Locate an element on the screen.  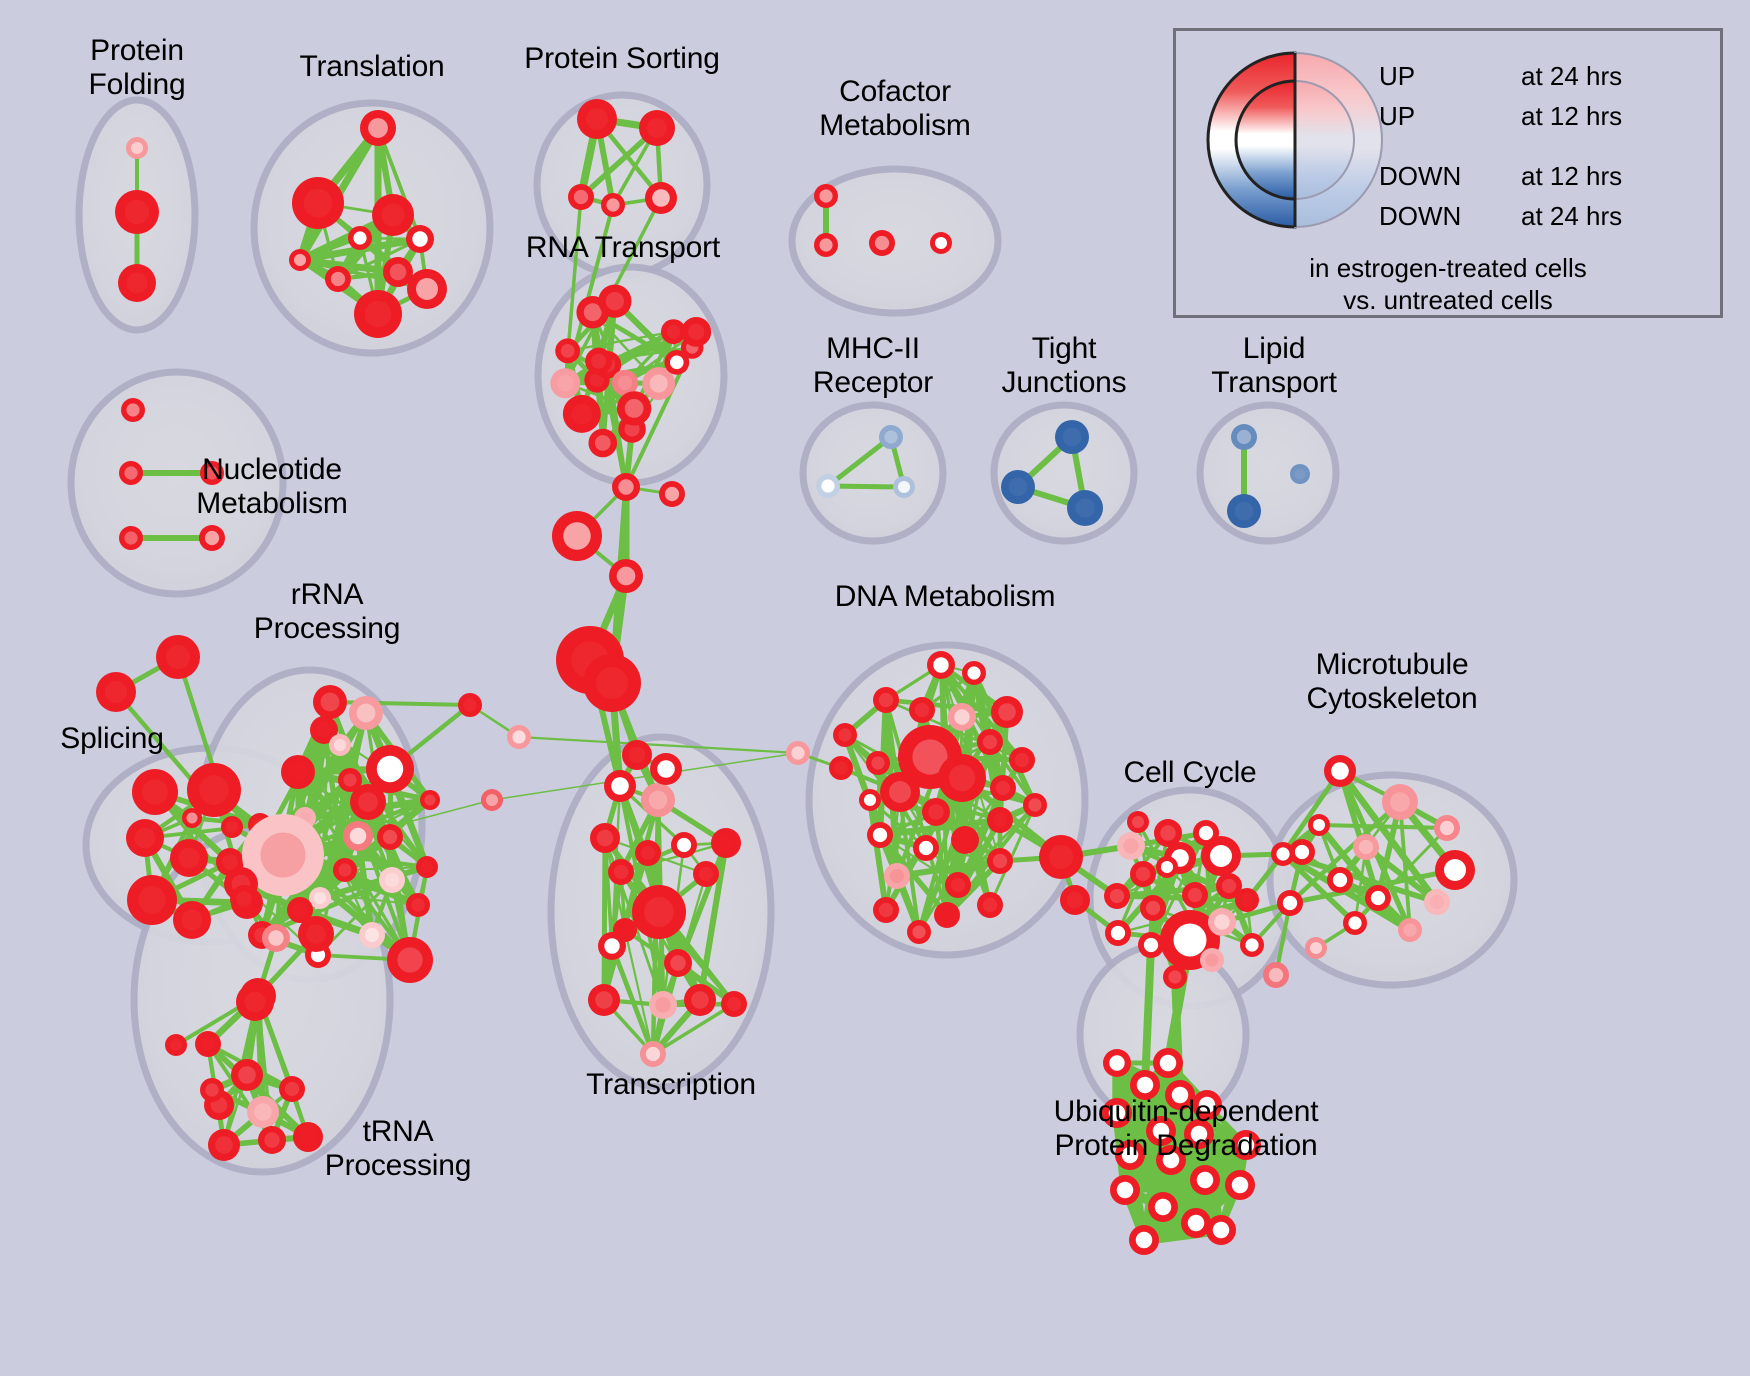
cluster-label-rna-transport: RNA Transport is located at coordinates (623, 247).